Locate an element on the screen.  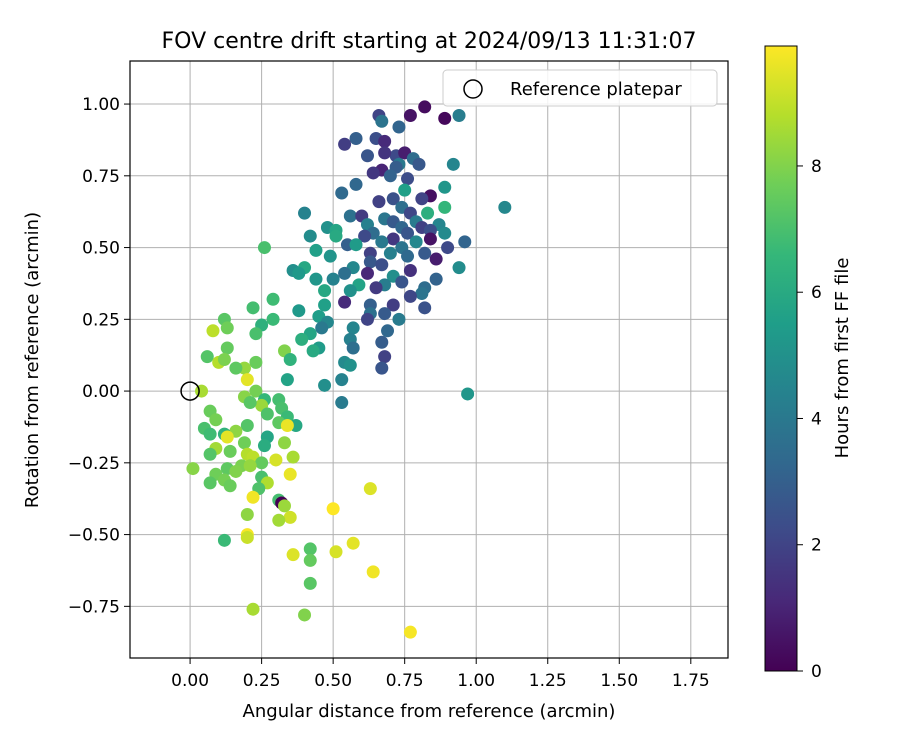
colorbar-ticks: 0 2 4 6 8 is located at coordinates (809, 419).